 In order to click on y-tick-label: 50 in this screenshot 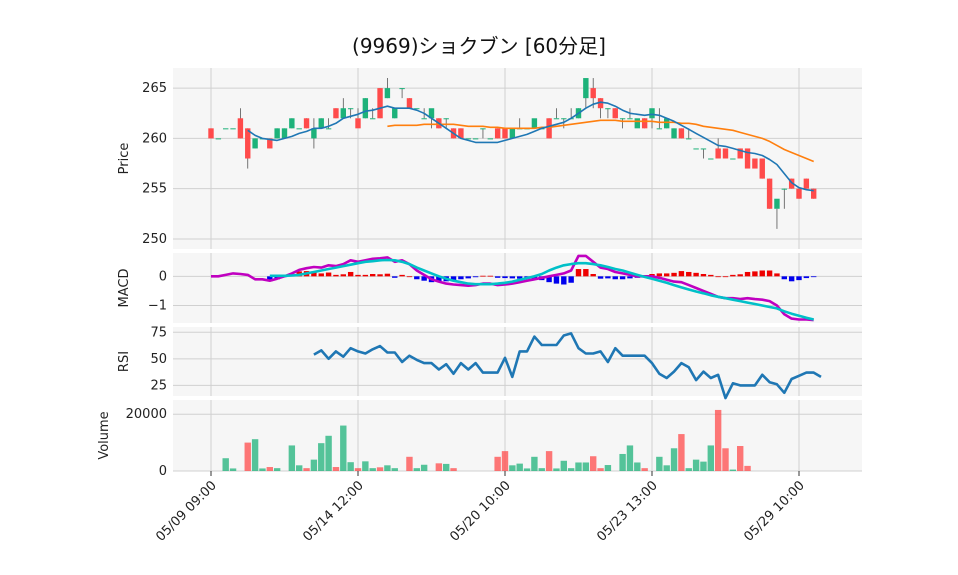, I will do `click(158, 359)`.